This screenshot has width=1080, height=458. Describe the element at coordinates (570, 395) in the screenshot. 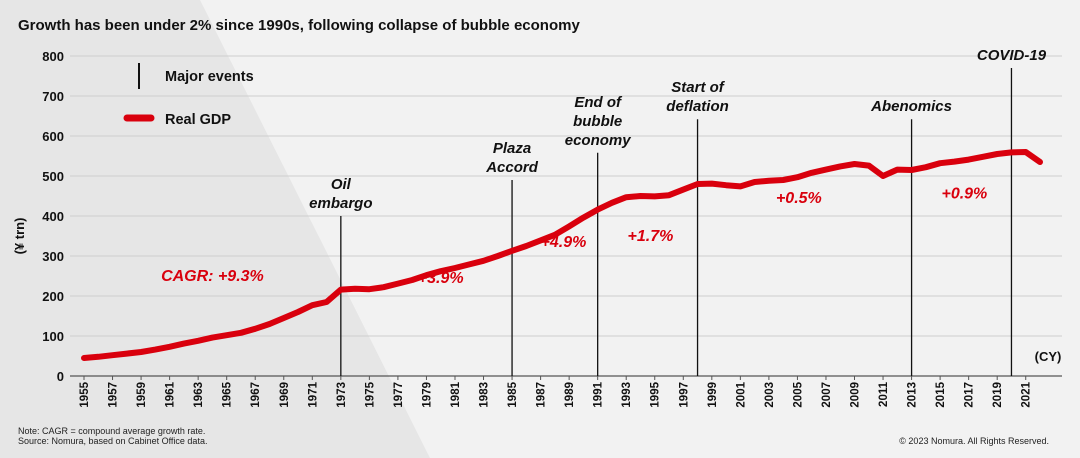

I see `x-tick-label: 1989` at that location.